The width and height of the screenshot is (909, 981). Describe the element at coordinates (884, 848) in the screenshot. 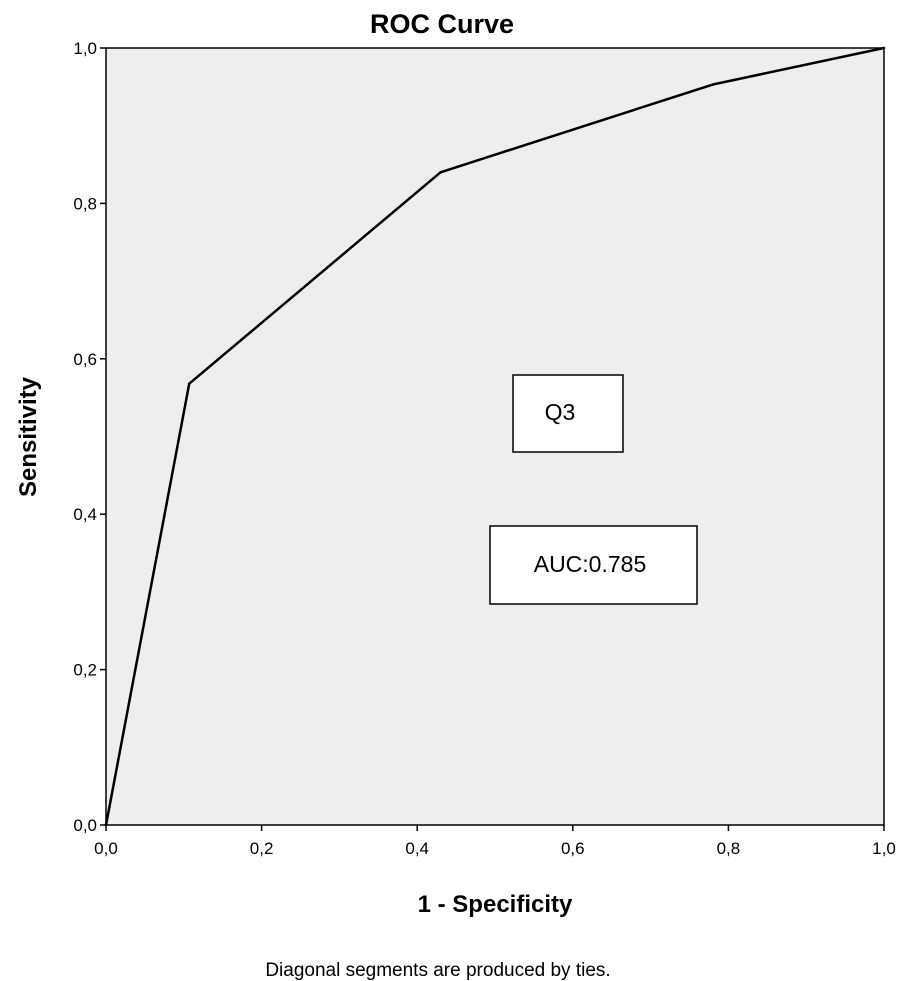

I see `x-tick-label: 1,0` at that location.